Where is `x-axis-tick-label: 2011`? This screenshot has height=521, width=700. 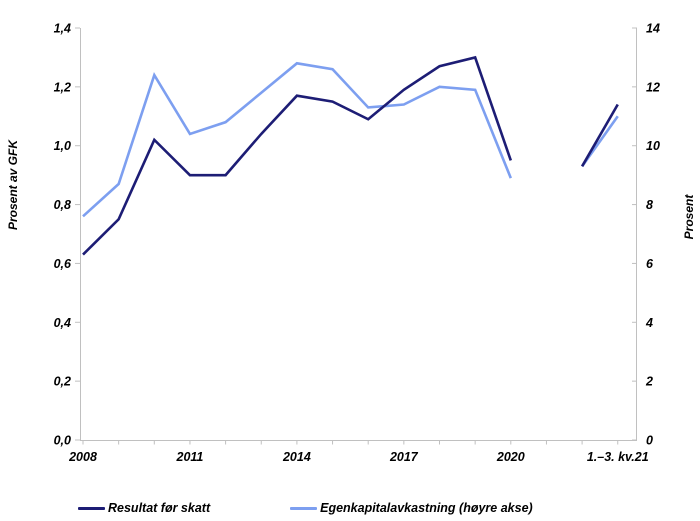 x-axis-tick-label: 2011 is located at coordinates (190, 457).